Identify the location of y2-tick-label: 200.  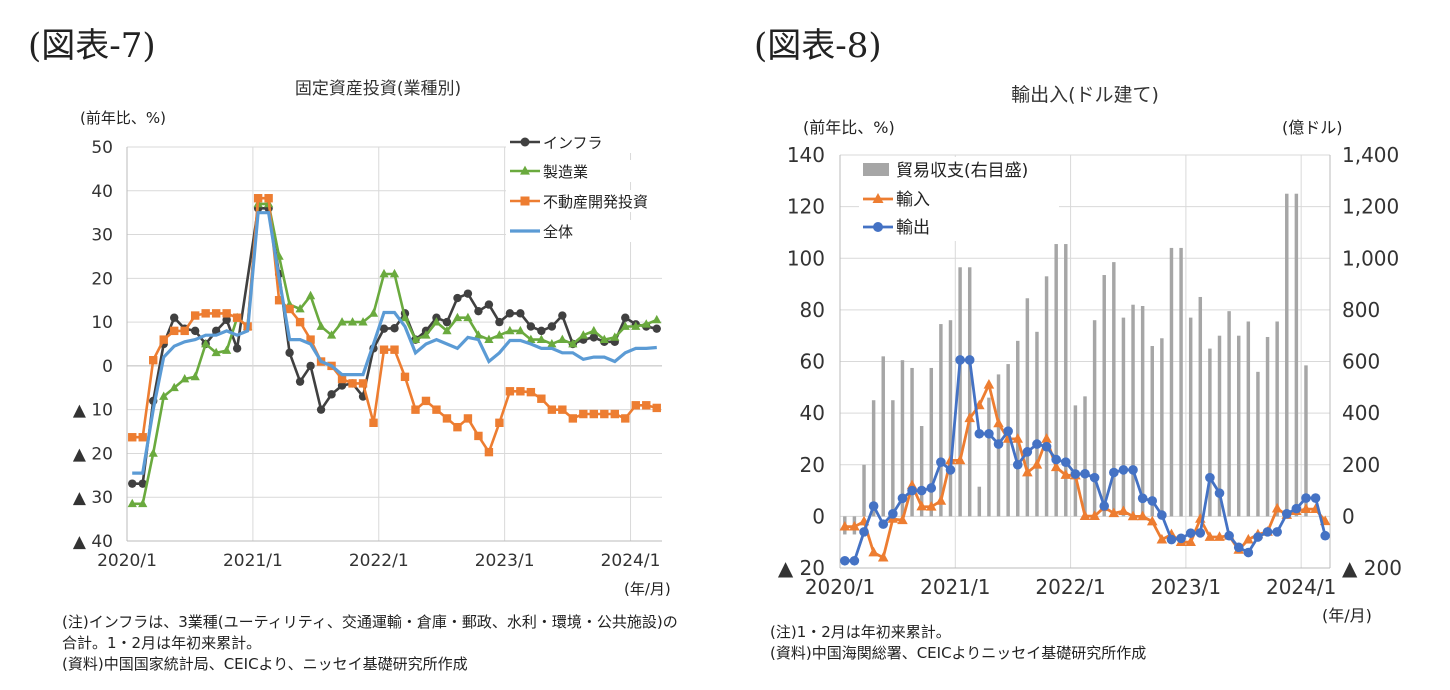
(1361, 465).